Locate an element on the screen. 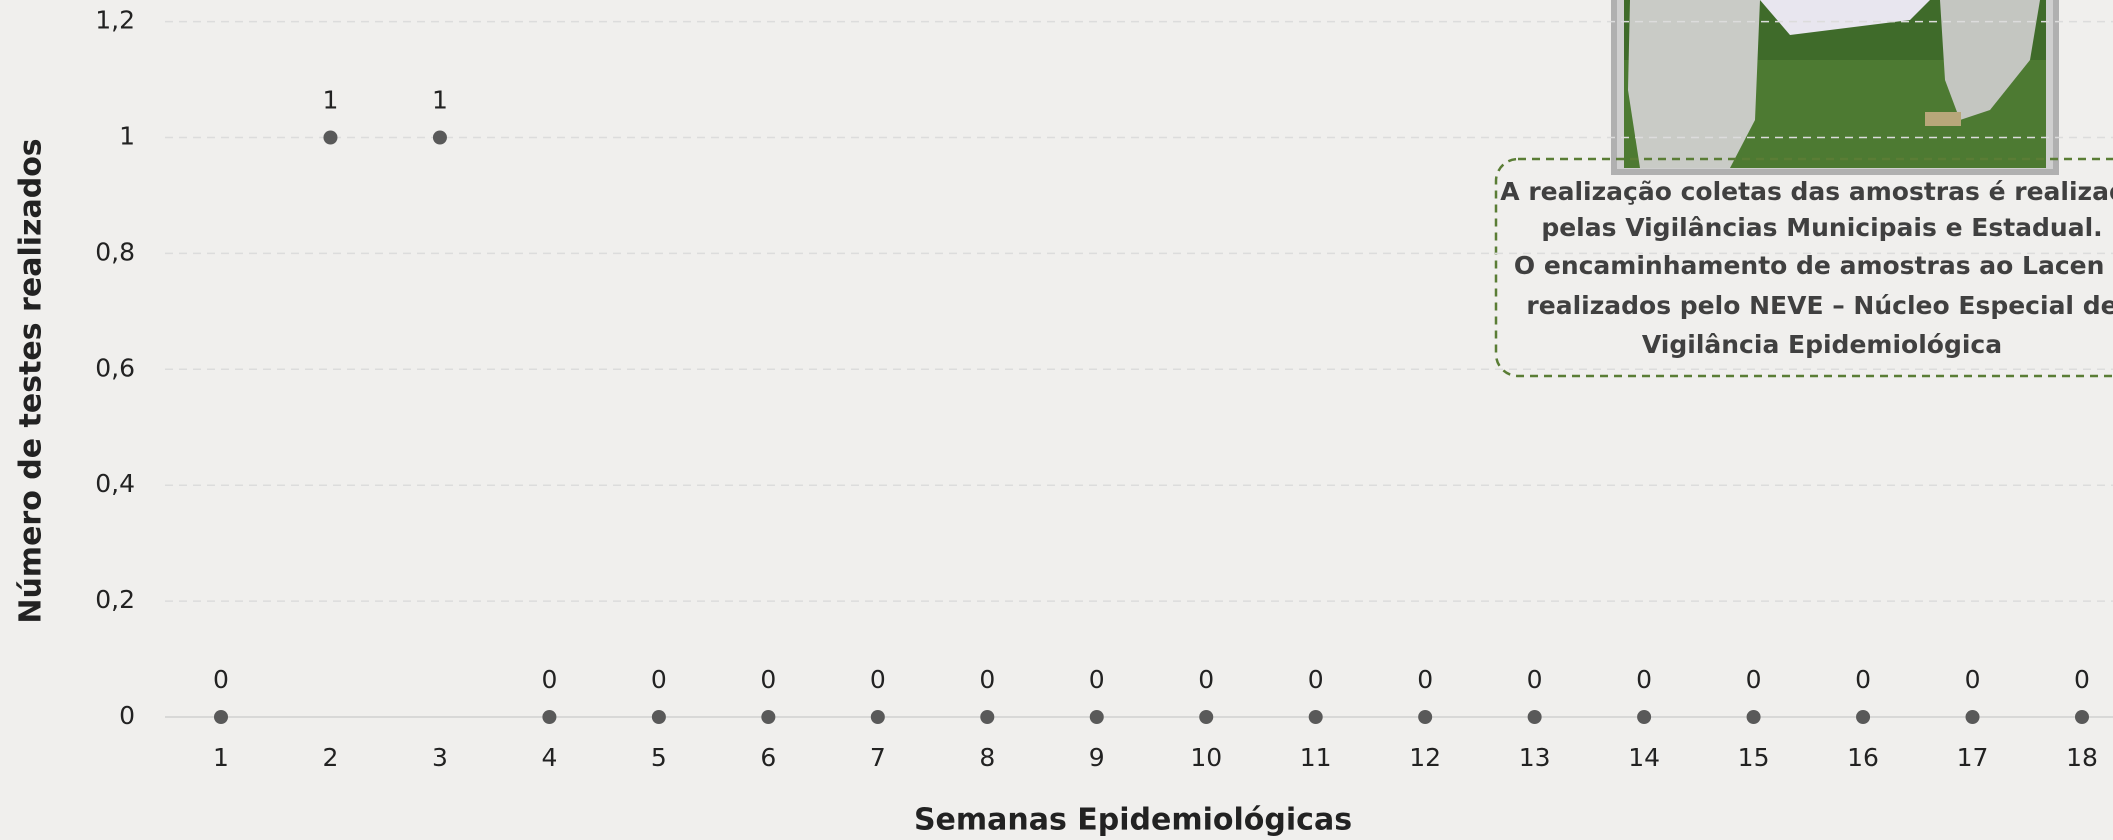  annotation-box is located at coordinates (1803, 267).